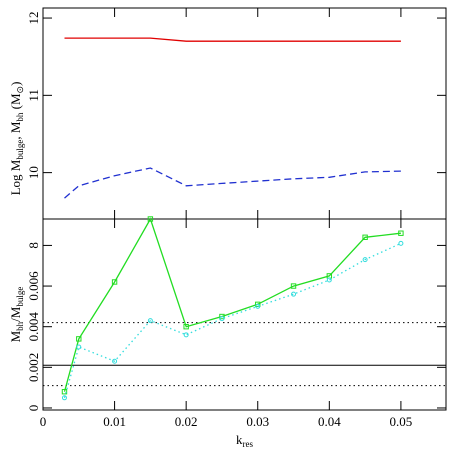 This screenshot has width=458, height=458. Describe the element at coordinates (186, 421) in the screenshot. I see `x-tick-label: 0.02` at that location.